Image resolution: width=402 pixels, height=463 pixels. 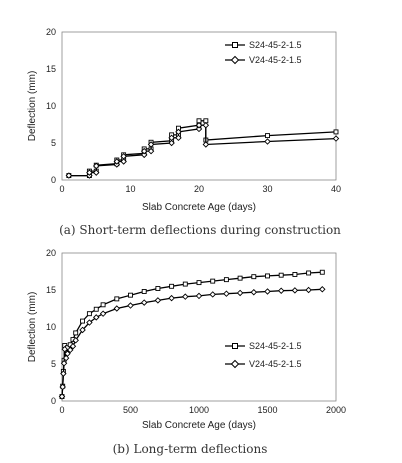 What do you see at coordinates (53, 401) in the screenshot?
I see `y-tick-label: 0` at bounding box center [53, 401].